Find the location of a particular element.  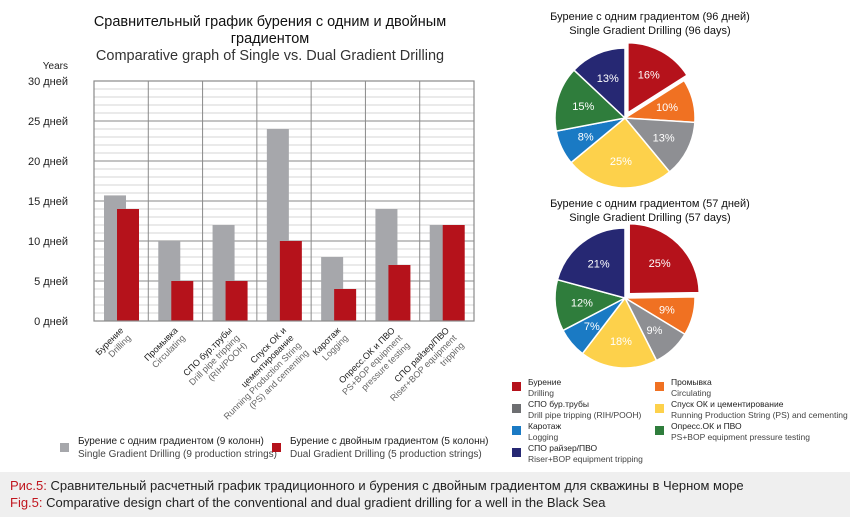

pie1-title: Бурение с одним градиентом (96 дней) is located at coordinates (650, 17).